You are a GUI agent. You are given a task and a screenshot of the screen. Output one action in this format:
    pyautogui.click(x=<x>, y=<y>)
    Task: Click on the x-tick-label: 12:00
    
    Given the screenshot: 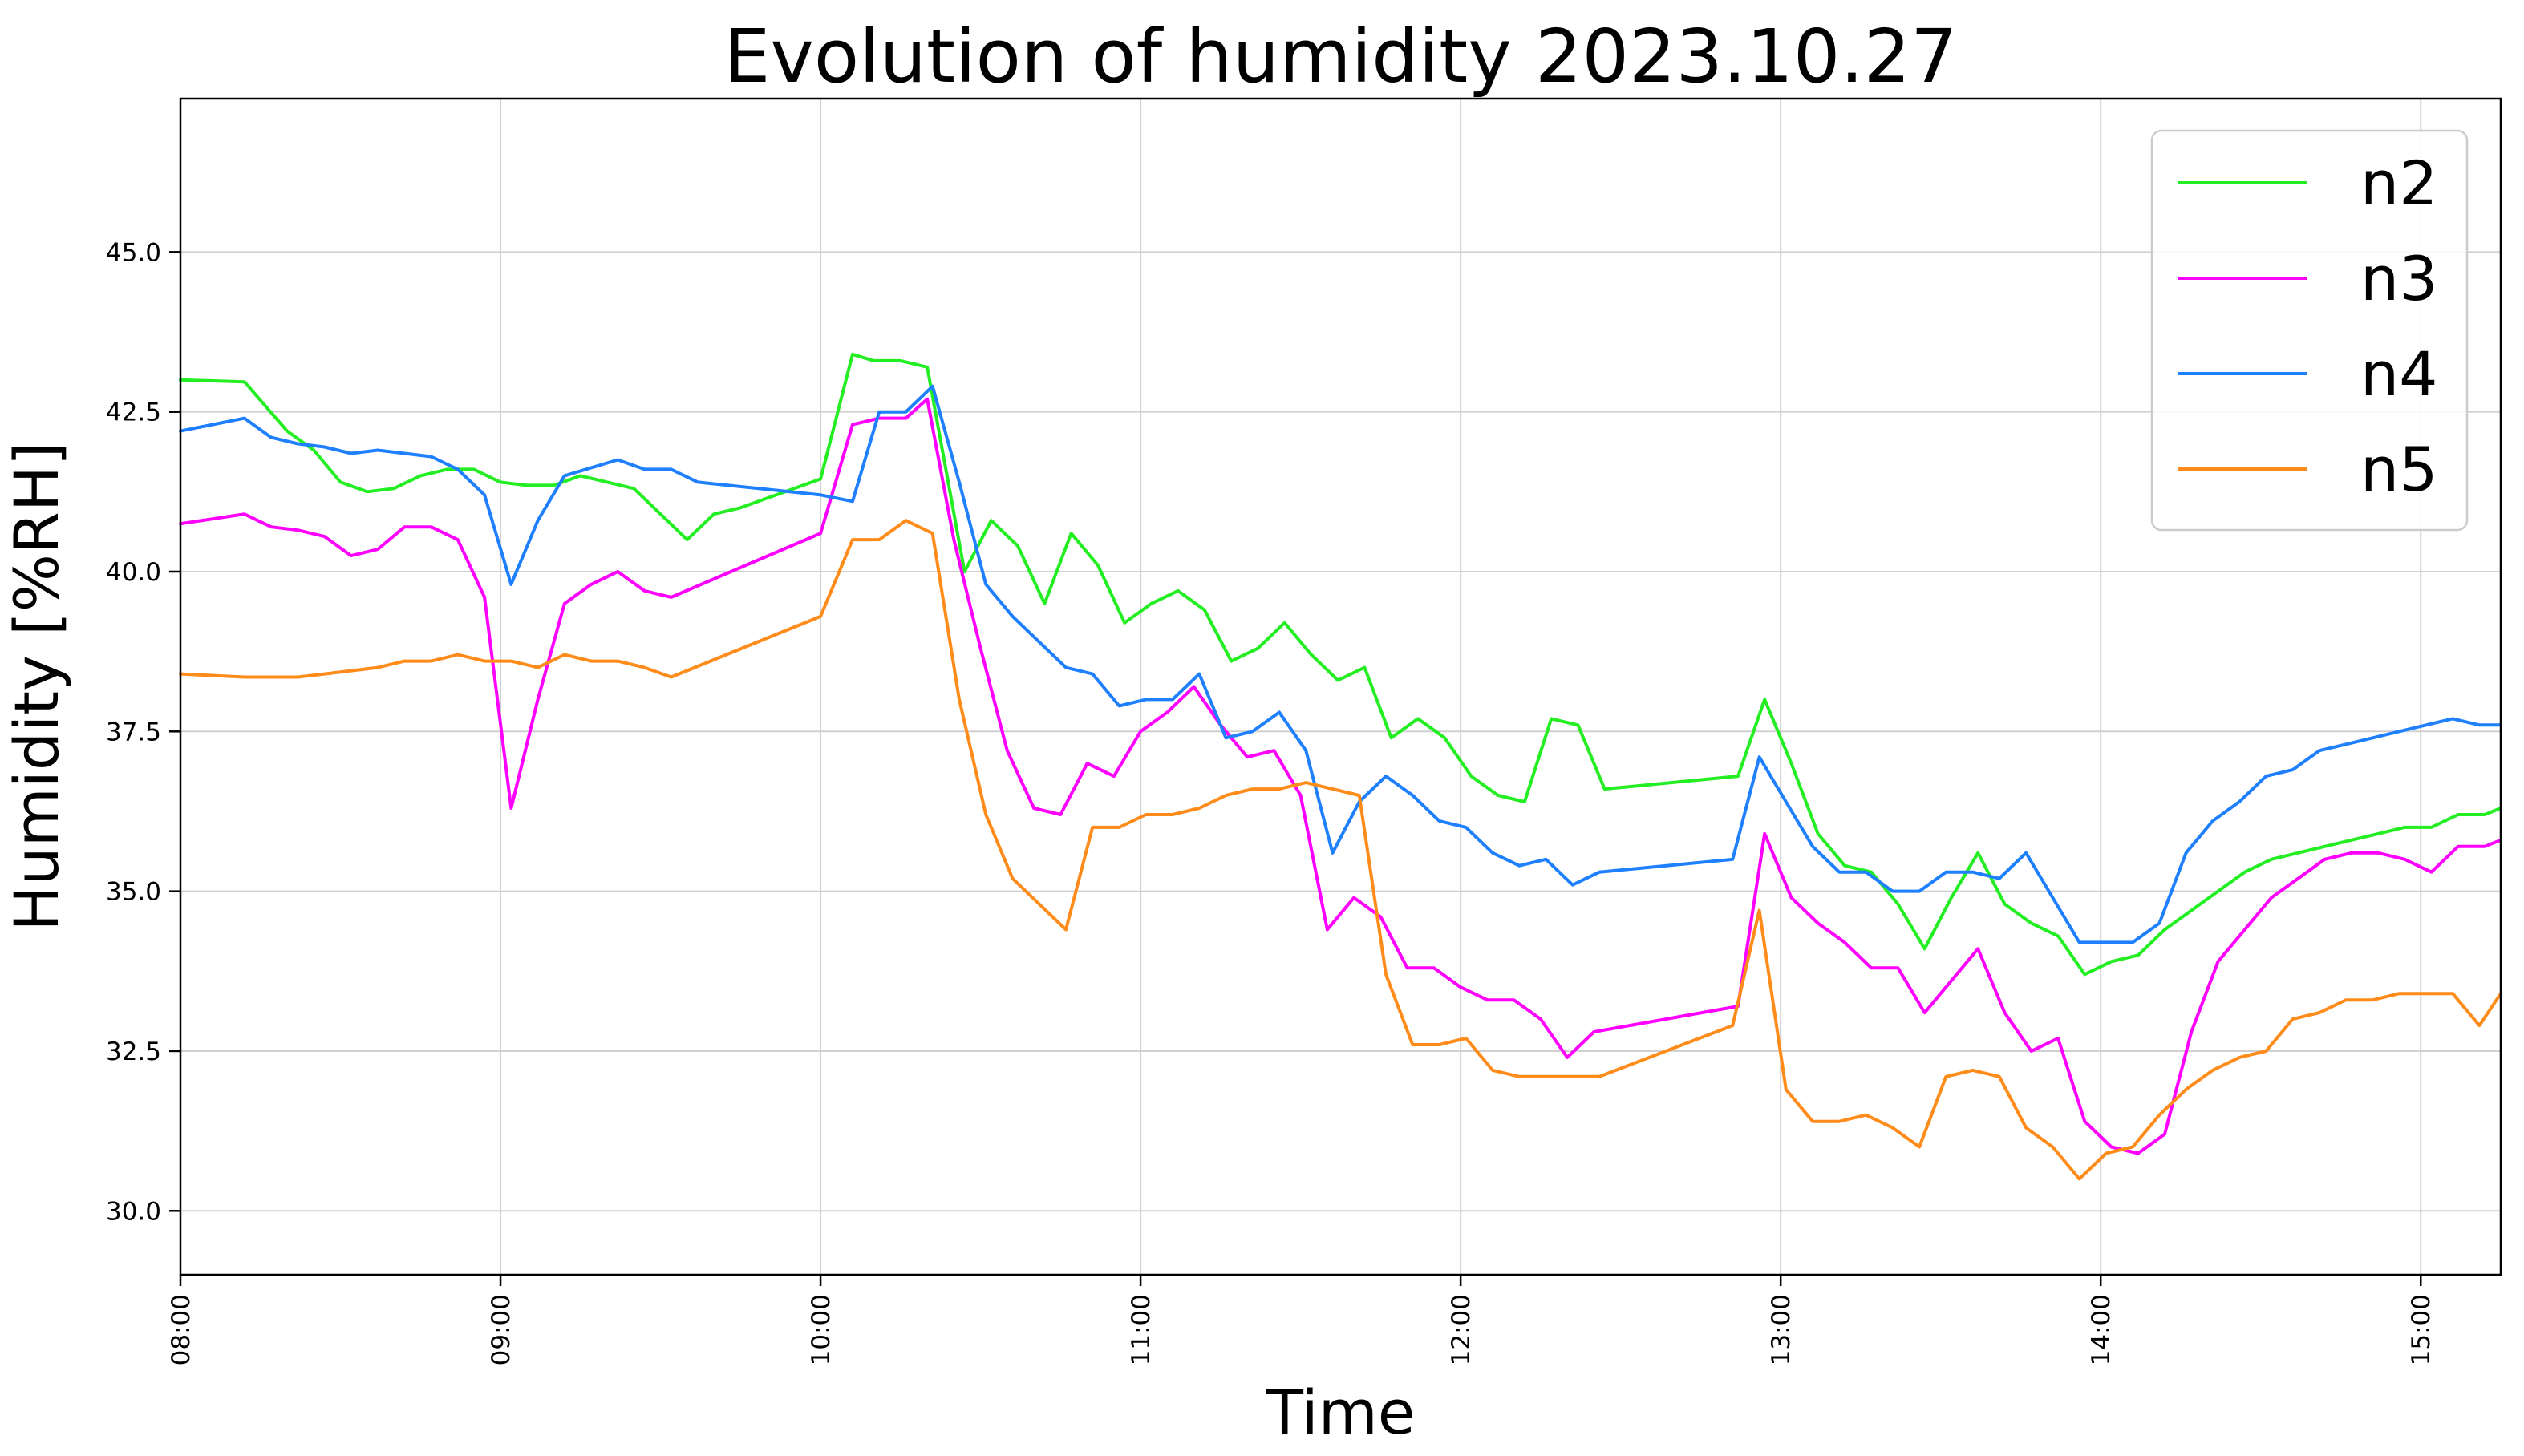 What is the action you would take?
    pyautogui.click(x=1462, y=1329)
    